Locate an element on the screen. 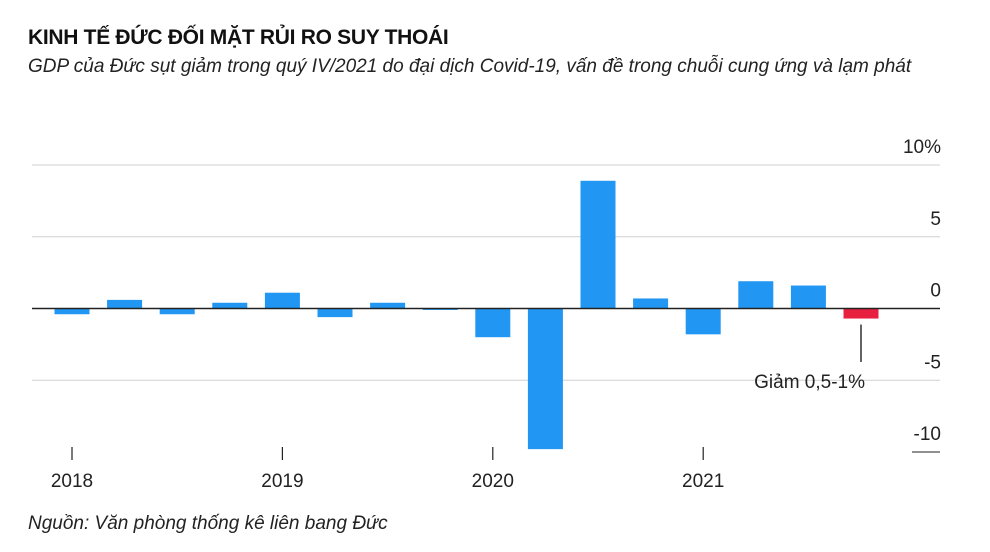  x-tick-label: 2019 is located at coordinates (282, 481).